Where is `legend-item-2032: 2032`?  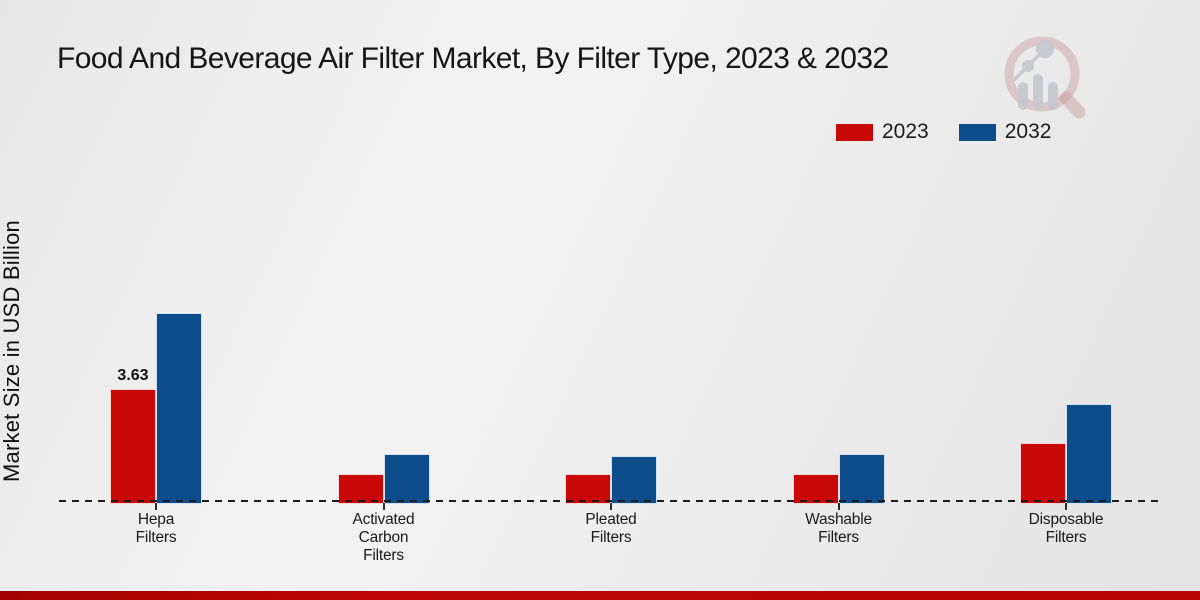
legend-item-2032: 2032 is located at coordinates (1005, 132).